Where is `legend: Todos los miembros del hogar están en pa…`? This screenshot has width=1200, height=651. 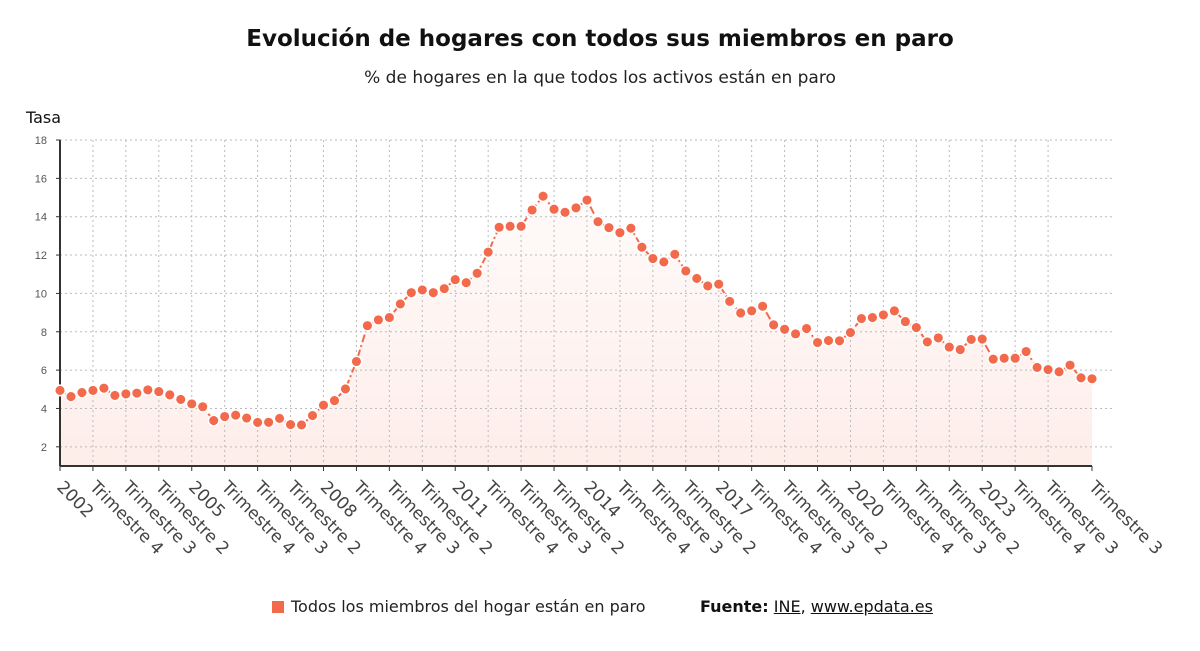
legend: Todos los miembros del hogar están en pa… is located at coordinates (459, 606).